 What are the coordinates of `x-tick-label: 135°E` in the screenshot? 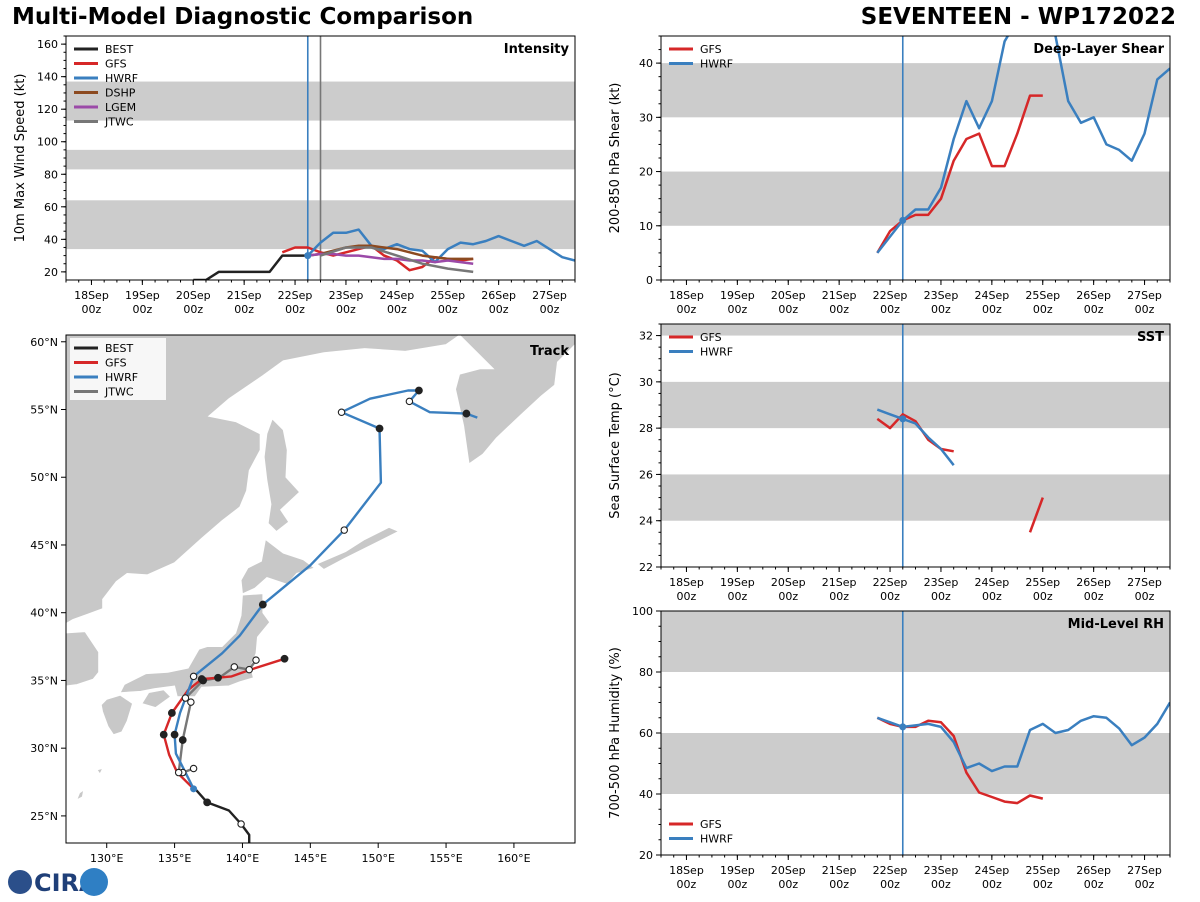 It's located at (174, 858).